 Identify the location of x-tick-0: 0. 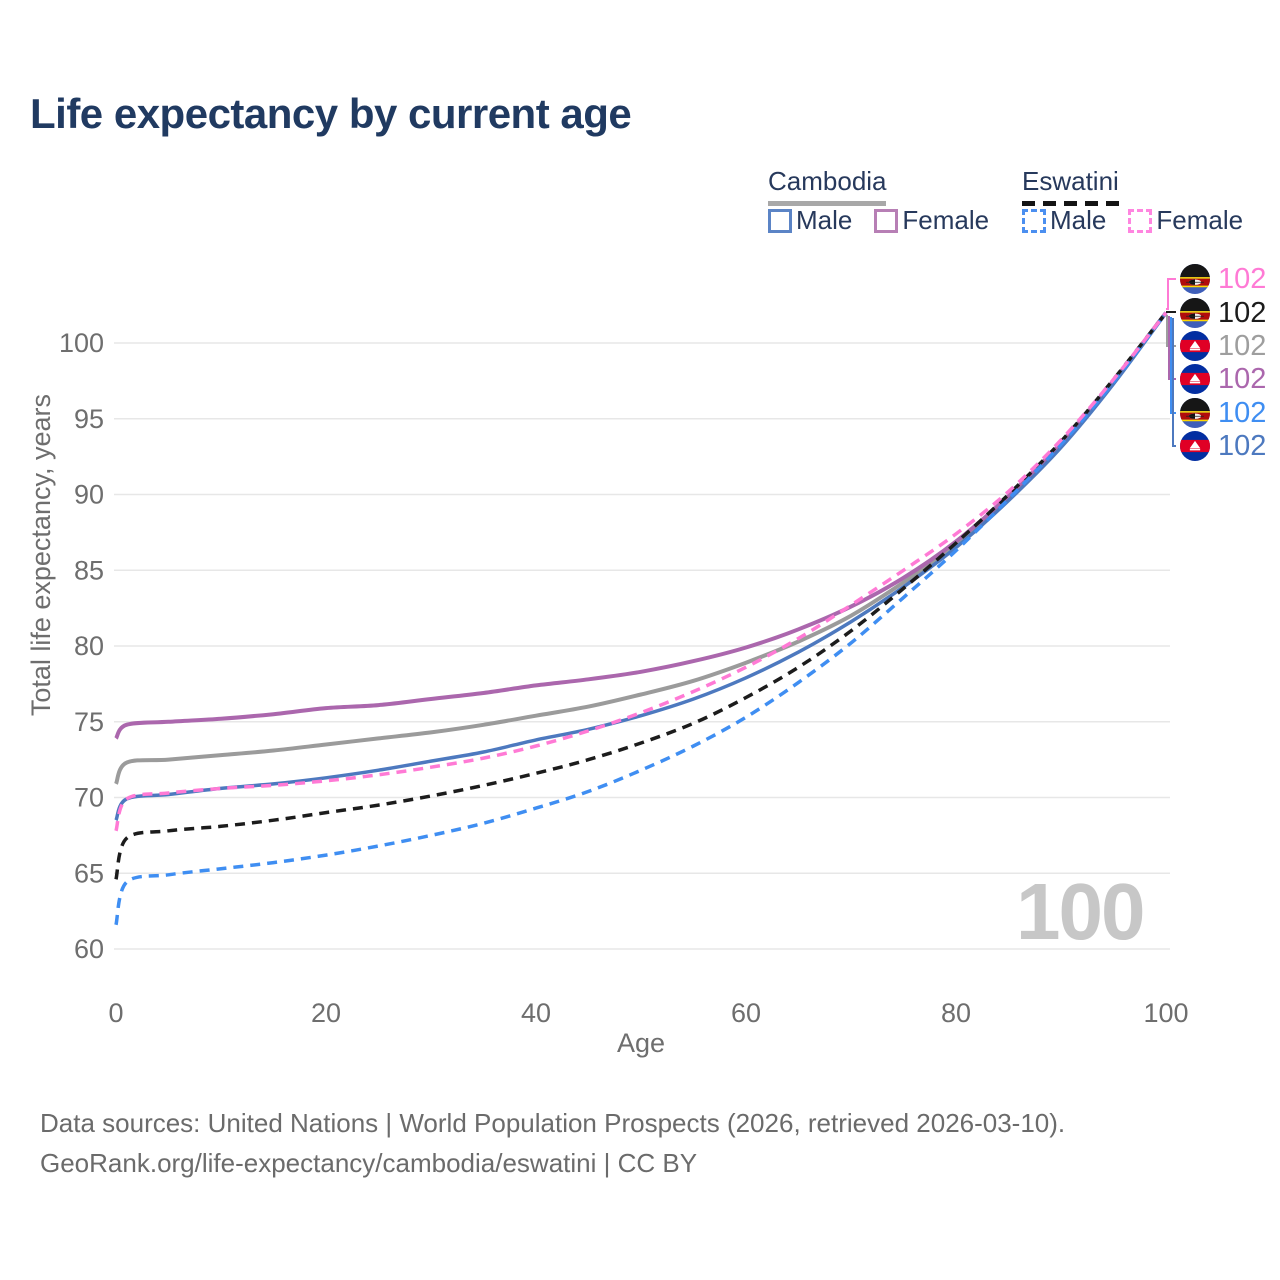
(115, 1013).